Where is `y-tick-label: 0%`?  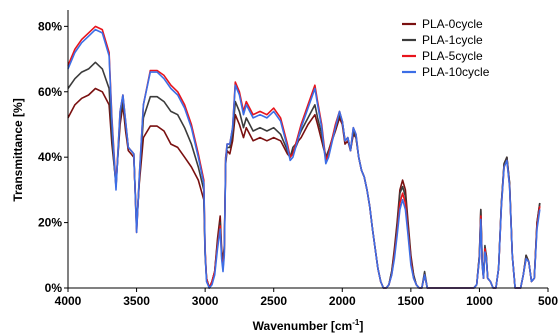
y-tick-label: 0% is located at coordinates (54, 288).